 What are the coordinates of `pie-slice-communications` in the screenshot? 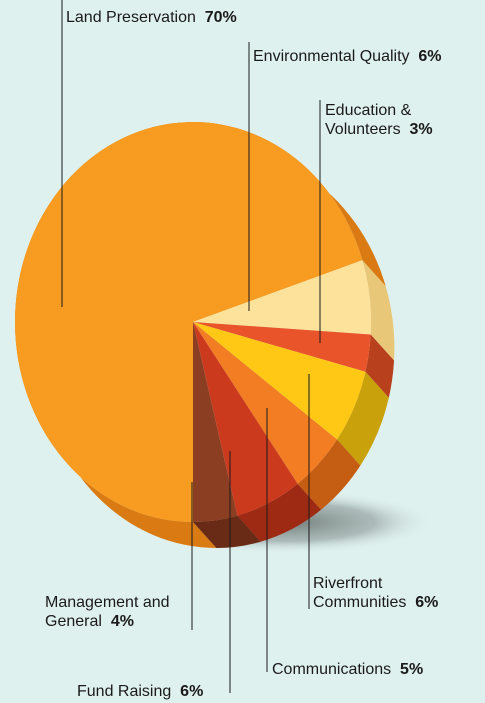 It's located at (265, 403).